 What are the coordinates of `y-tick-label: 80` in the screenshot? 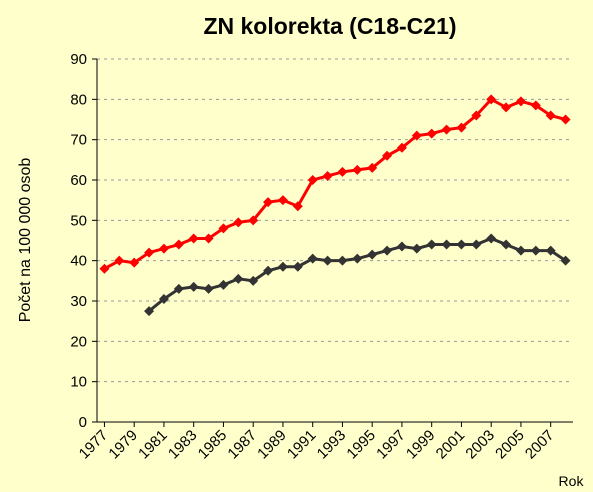 It's located at (78, 99).